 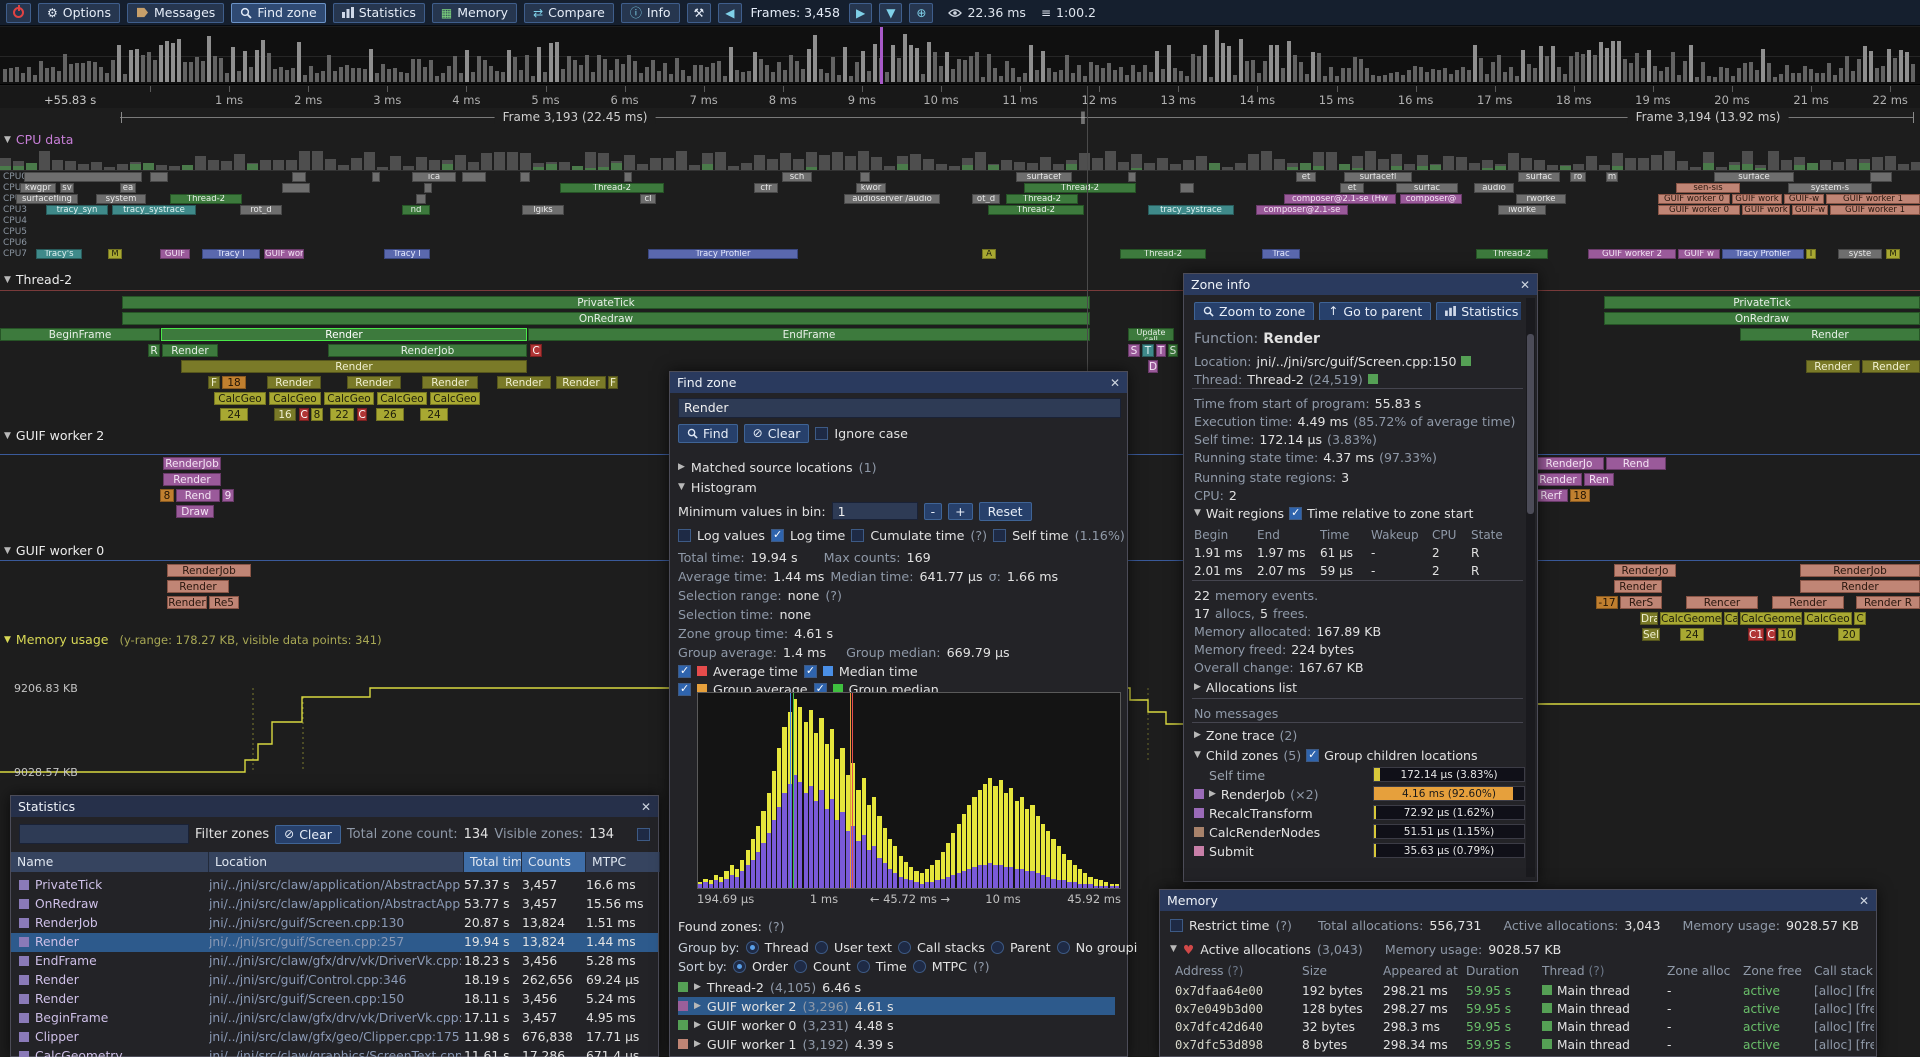 I want to click on radio-no-groupi, so click(x=1063, y=947).